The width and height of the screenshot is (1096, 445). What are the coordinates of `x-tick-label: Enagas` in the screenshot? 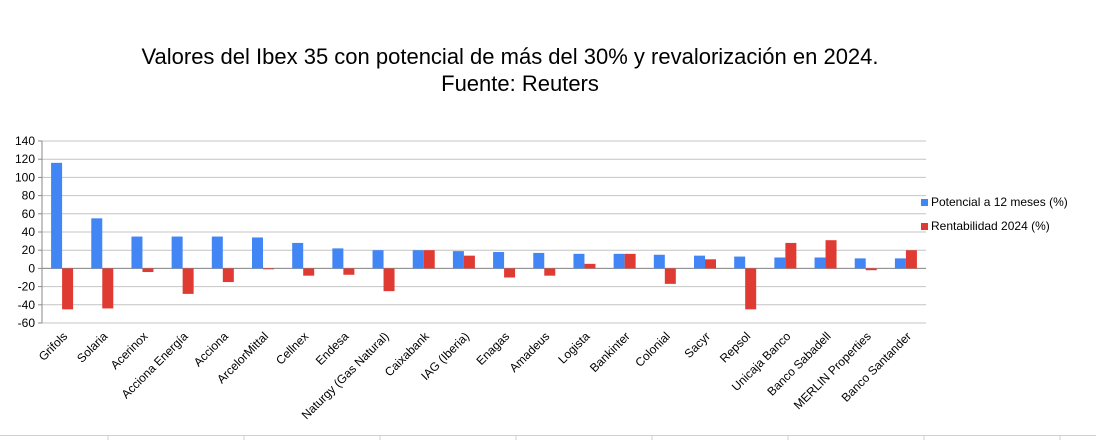 It's located at (493, 348).